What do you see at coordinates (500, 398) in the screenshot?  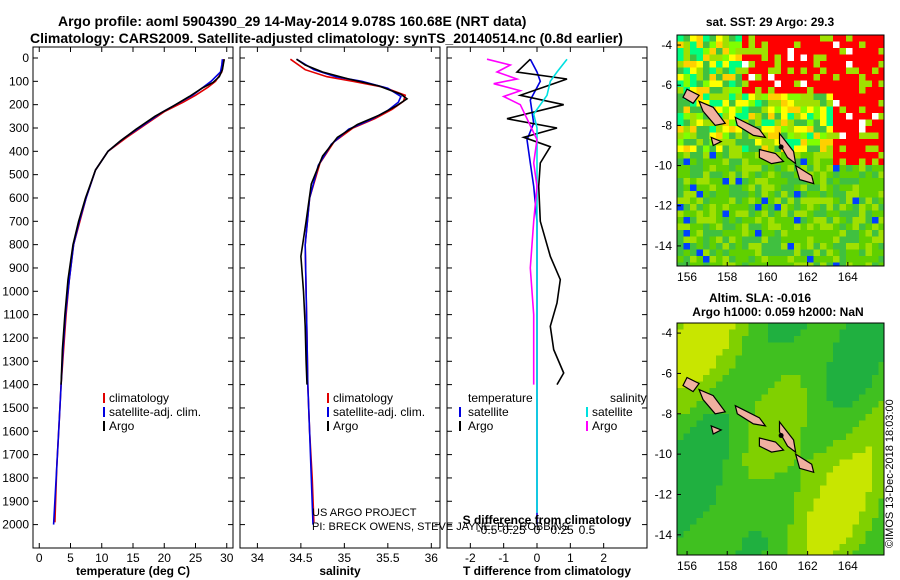 I see `legend-entry: temperature` at bounding box center [500, 398].